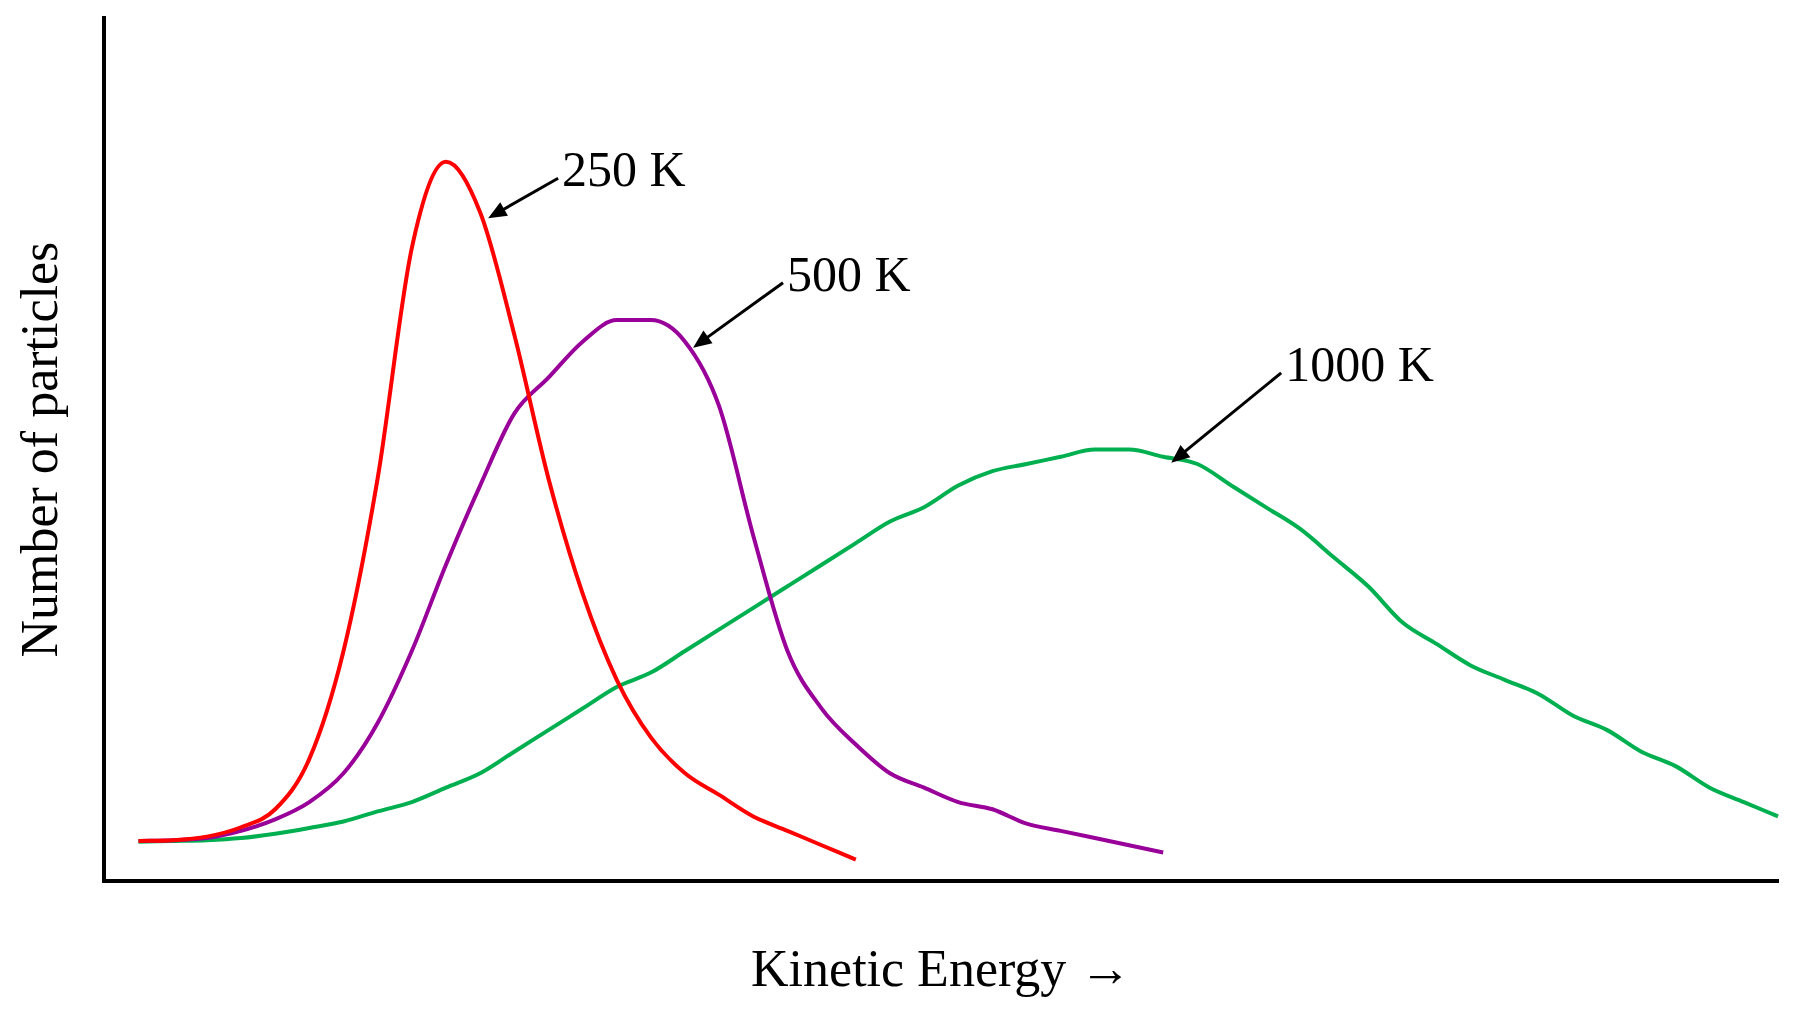  What do you see at coordinates (1359, 363) in the screenshot?
I see `text: 1000 K` at bounding box center [1359, 363].